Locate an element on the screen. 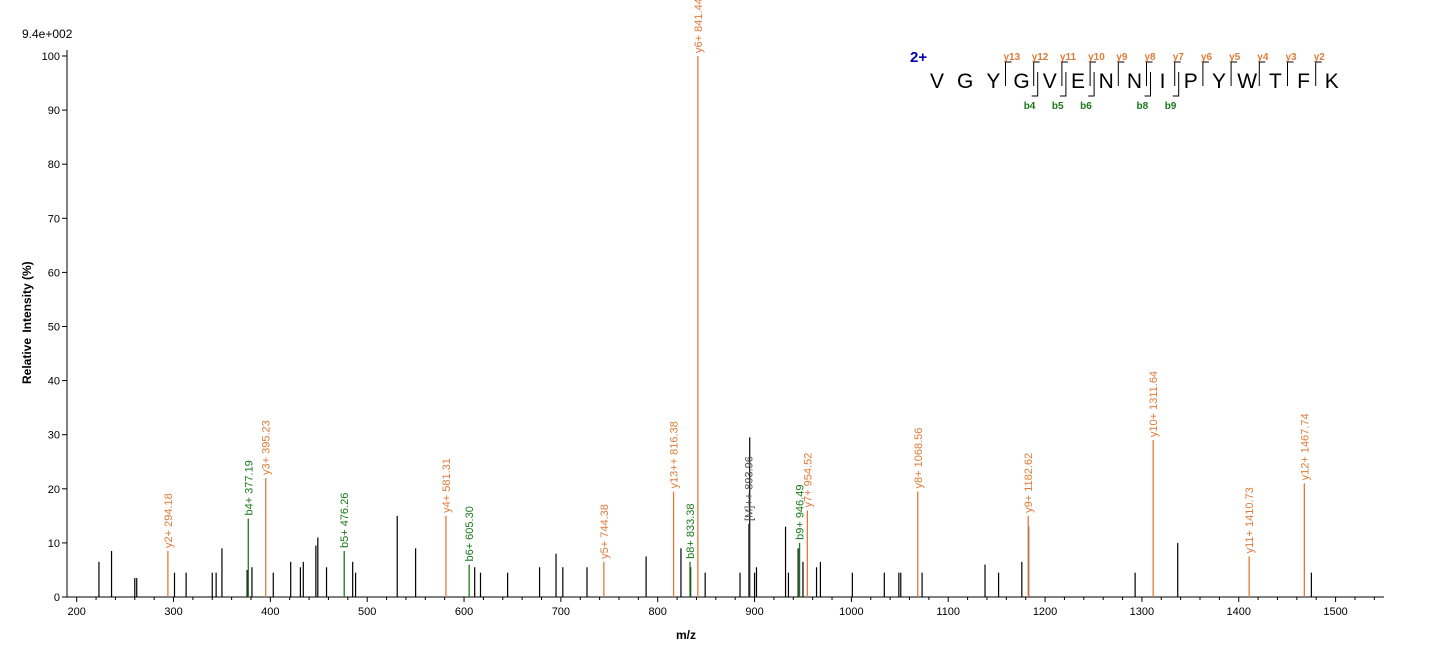 The width and height of the screenshot is (1436, 656). b-ion-peak-label: b6+ 605.30 is located at coordinates (470, 533).